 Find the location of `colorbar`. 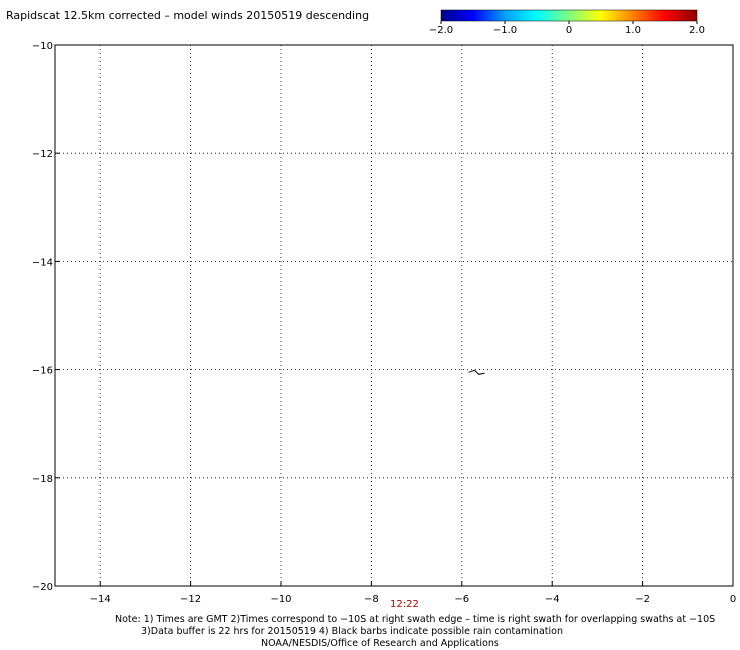

colorbar is located at coordinates (569, 15).